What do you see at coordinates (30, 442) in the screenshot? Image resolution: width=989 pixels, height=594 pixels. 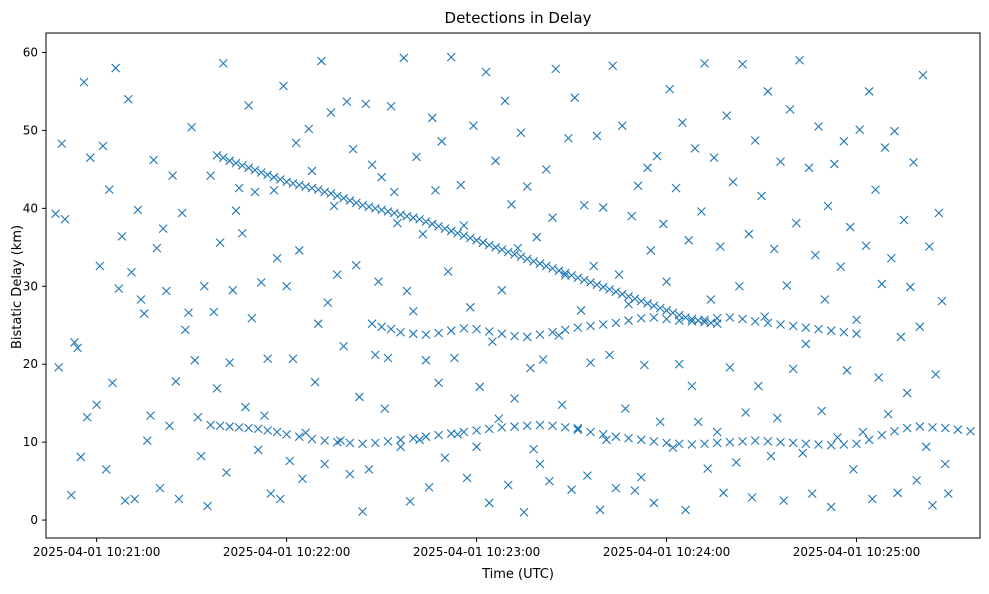 I see `y-tick-label: 10` at bounding box center [30, 442].